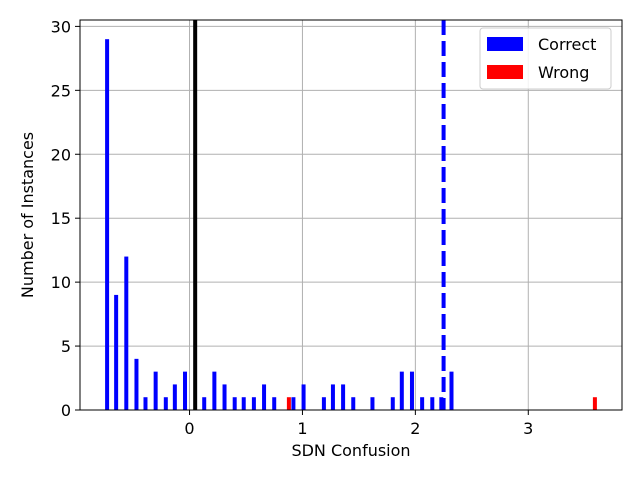  Describe the element at coordinates (545, 58) in the screenshot. I see `legend: Correct Wrong` at that location.